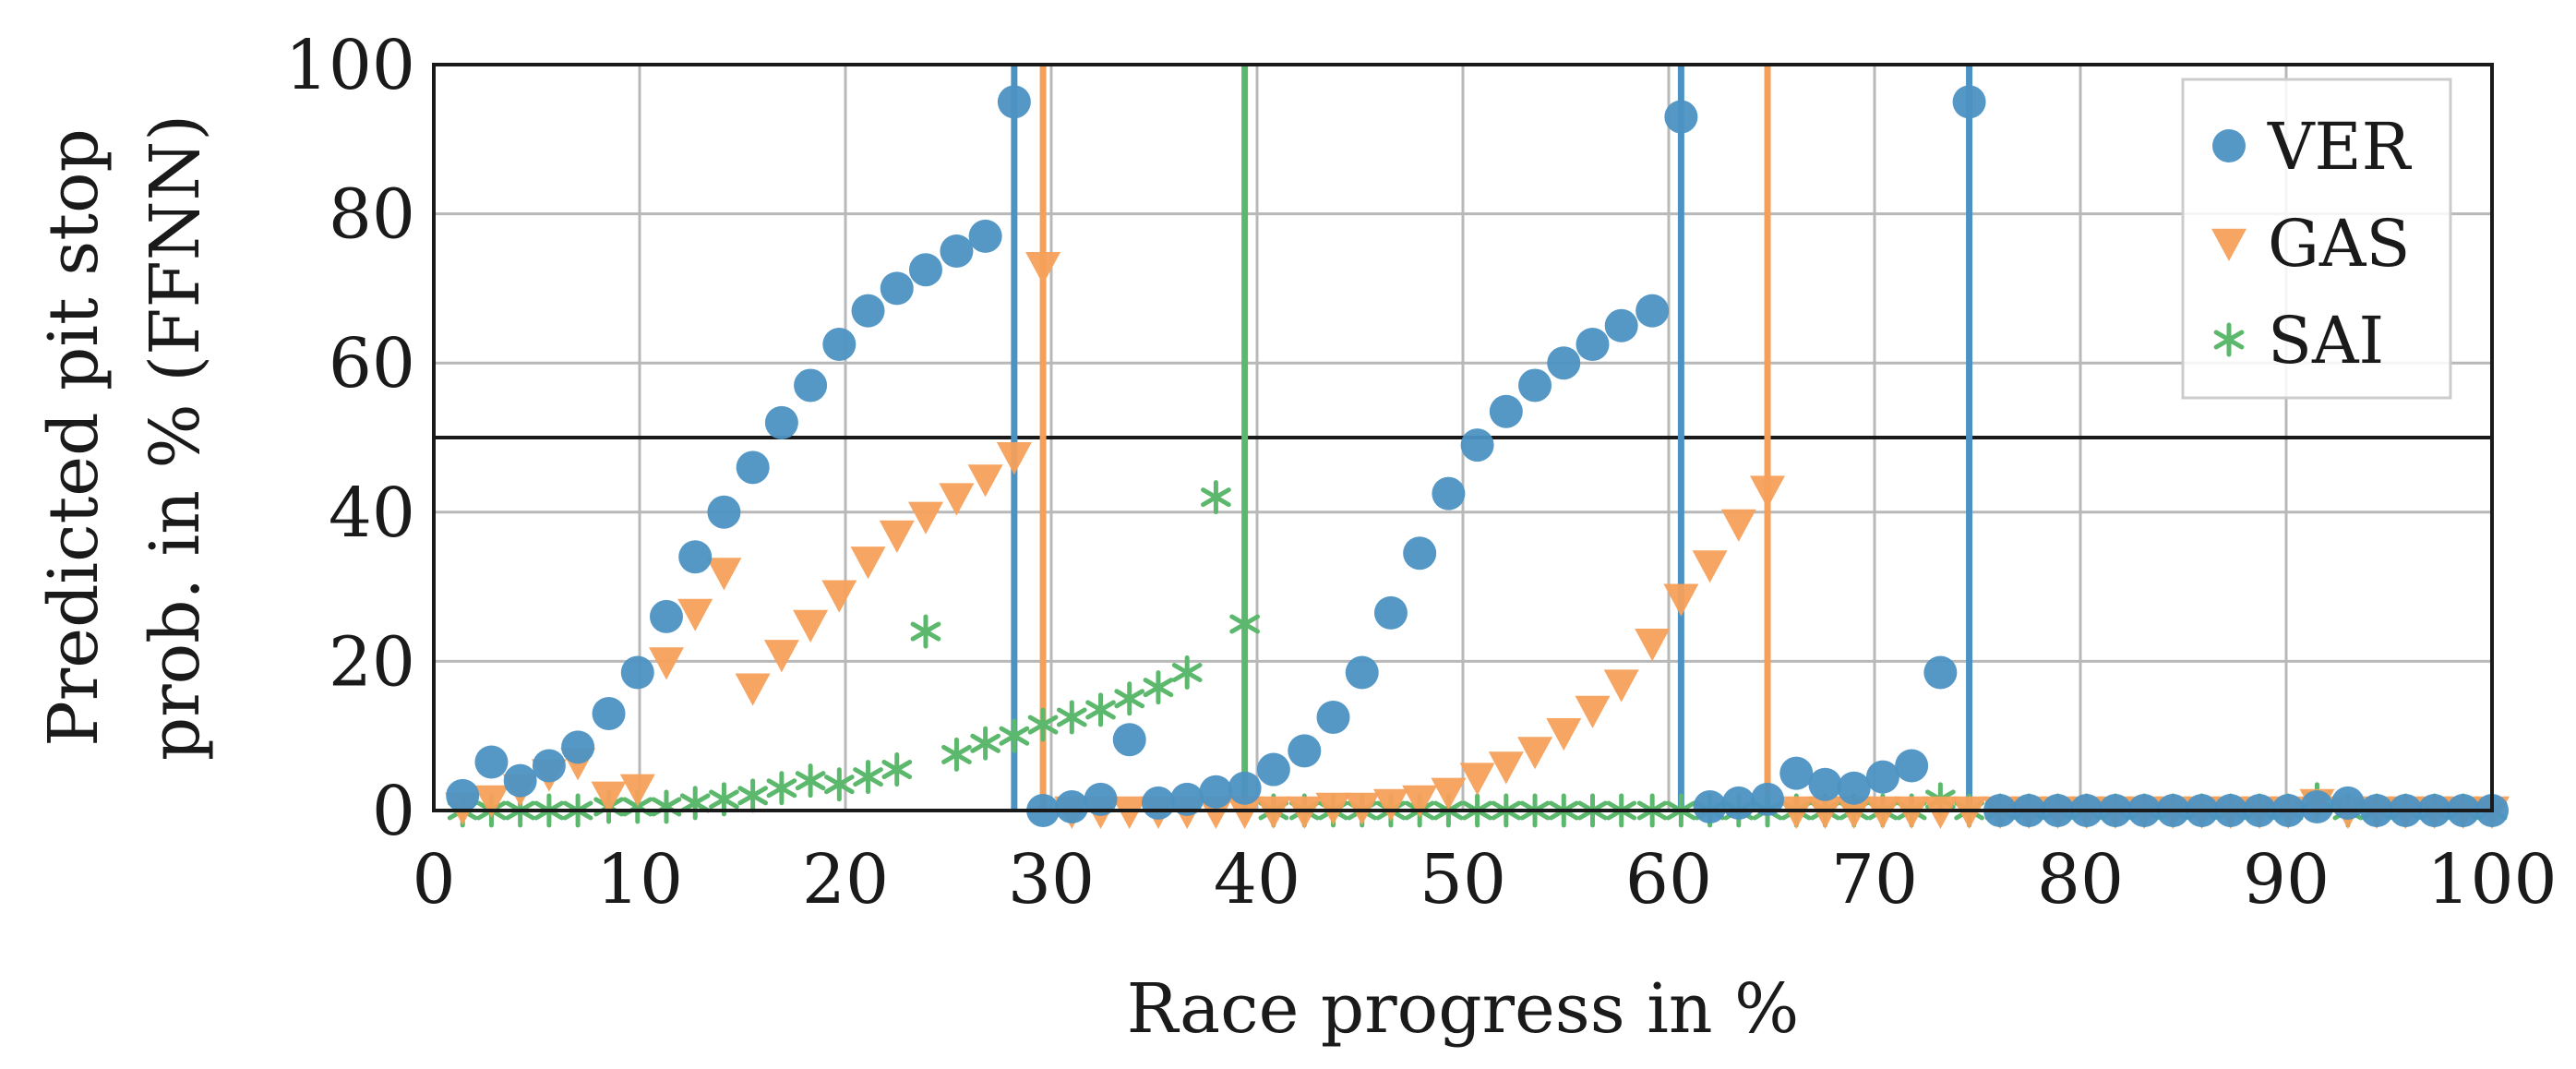 The width and height of the screenshot is (2576, 1069). What do you see at coordinates (2492, 879) in the screenshot?
I see `x-tick-label: 100` at bounding box center [2492, 879].